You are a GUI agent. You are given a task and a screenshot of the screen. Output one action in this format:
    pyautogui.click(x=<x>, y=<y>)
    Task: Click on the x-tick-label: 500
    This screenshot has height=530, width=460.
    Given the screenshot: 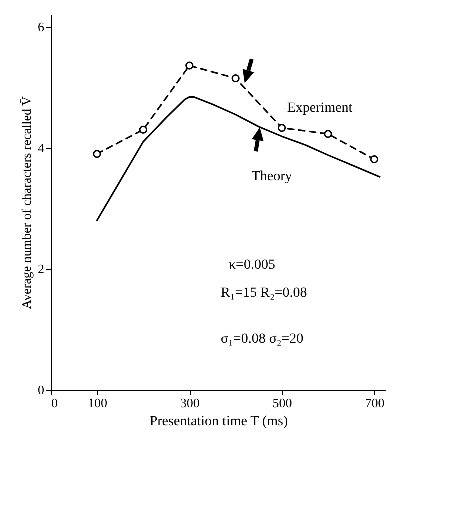 What is the action you would take?
    pyautogui.click(x=282, y=403)
    